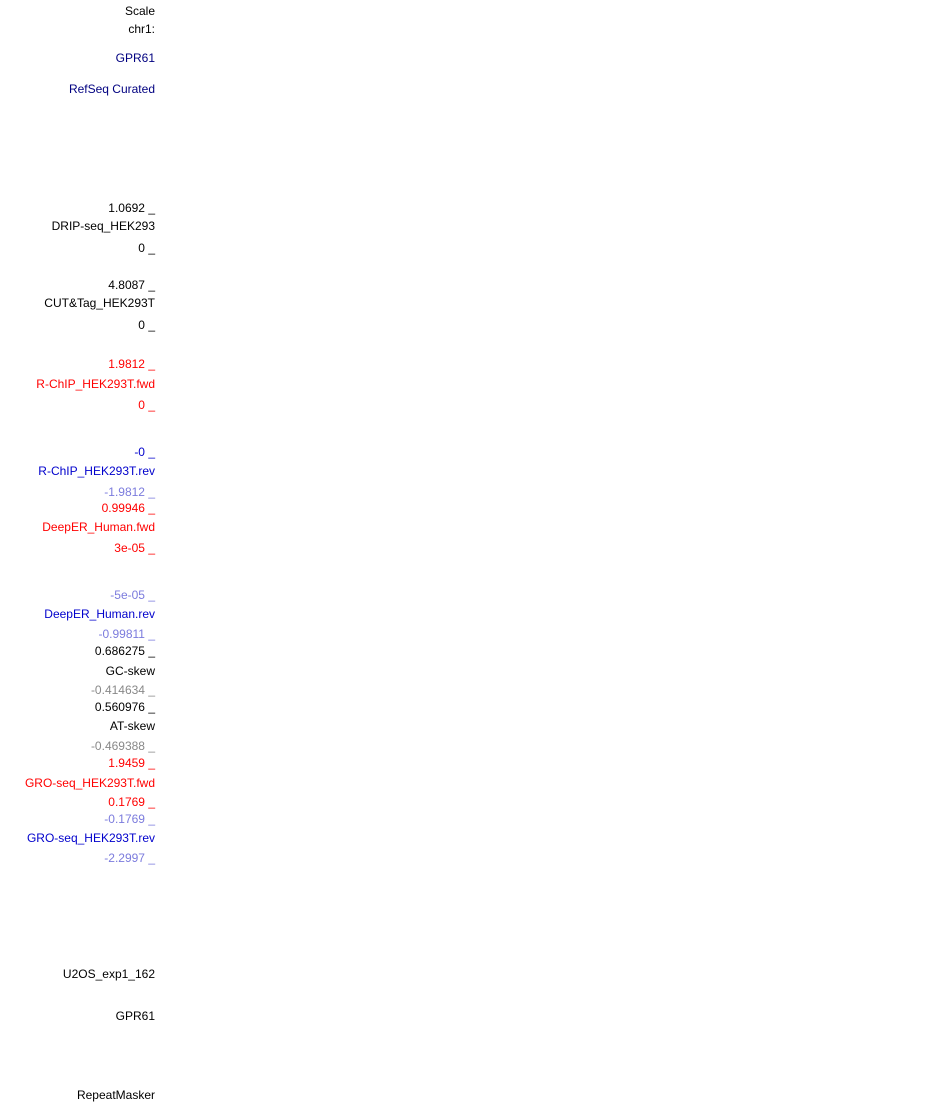  Describe the element at coordinates (135, 58) in the screenshot. I see `track-label-gpr61-top: GPR61` at that location.